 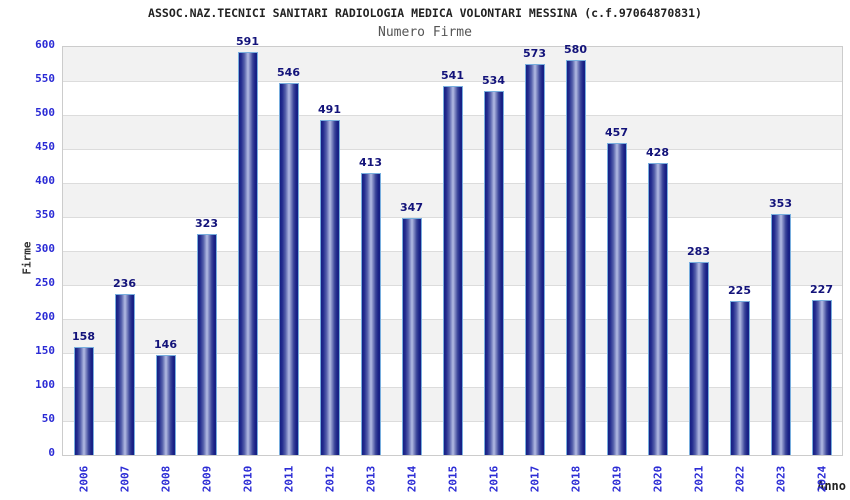 I want to click on x-tick-2010: 2010, so click(x=247, y=479).